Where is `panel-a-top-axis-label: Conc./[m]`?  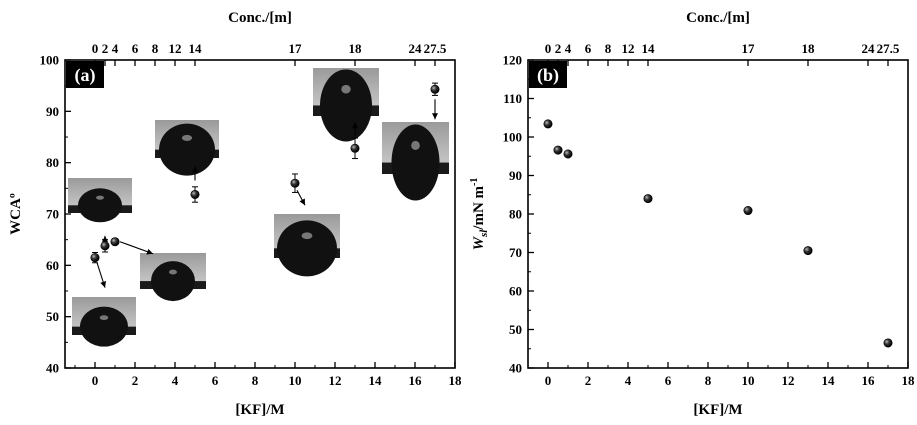 panel-a-top-axis-label: Conc./[m] is located at coordinates (260, 18).